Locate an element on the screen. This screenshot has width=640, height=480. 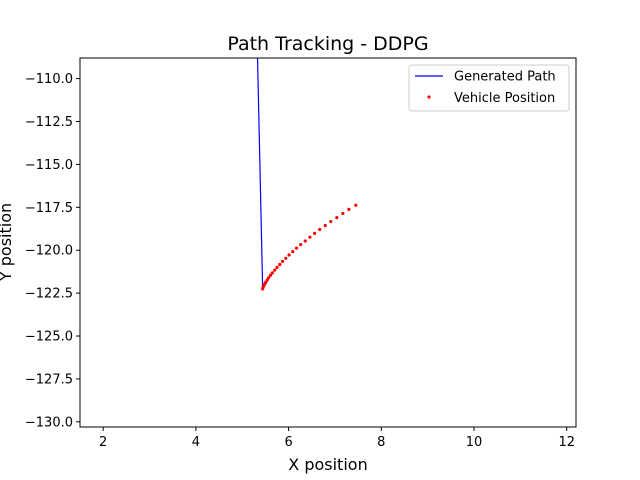
y-tick-label: −120.0 is located at coordinates (49, 251).